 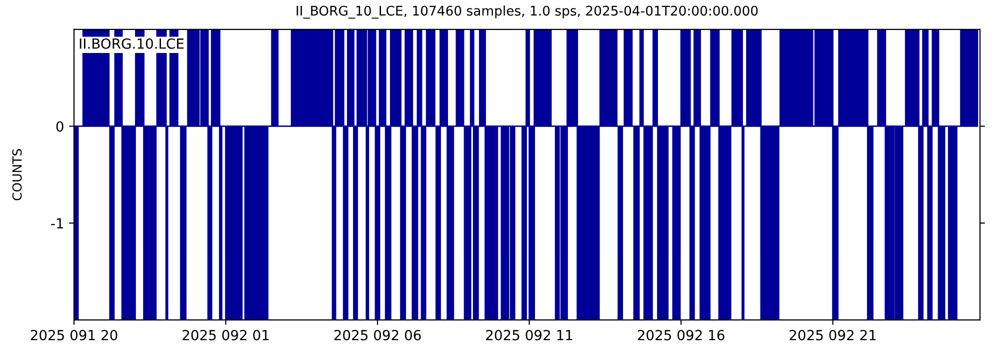 I want to click on y-tick-label: 0, so click(x=60, y=126).